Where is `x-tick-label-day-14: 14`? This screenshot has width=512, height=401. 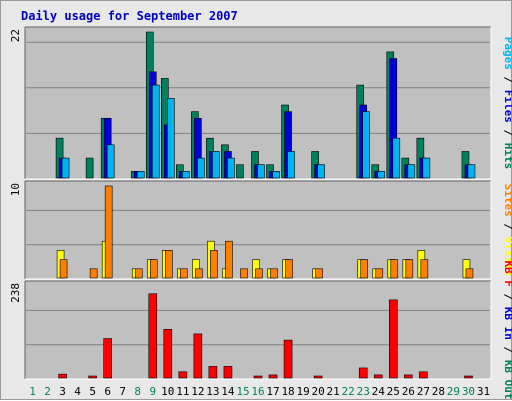
x-tick-label-day-14: 14 is located at coordinates (228, 391).